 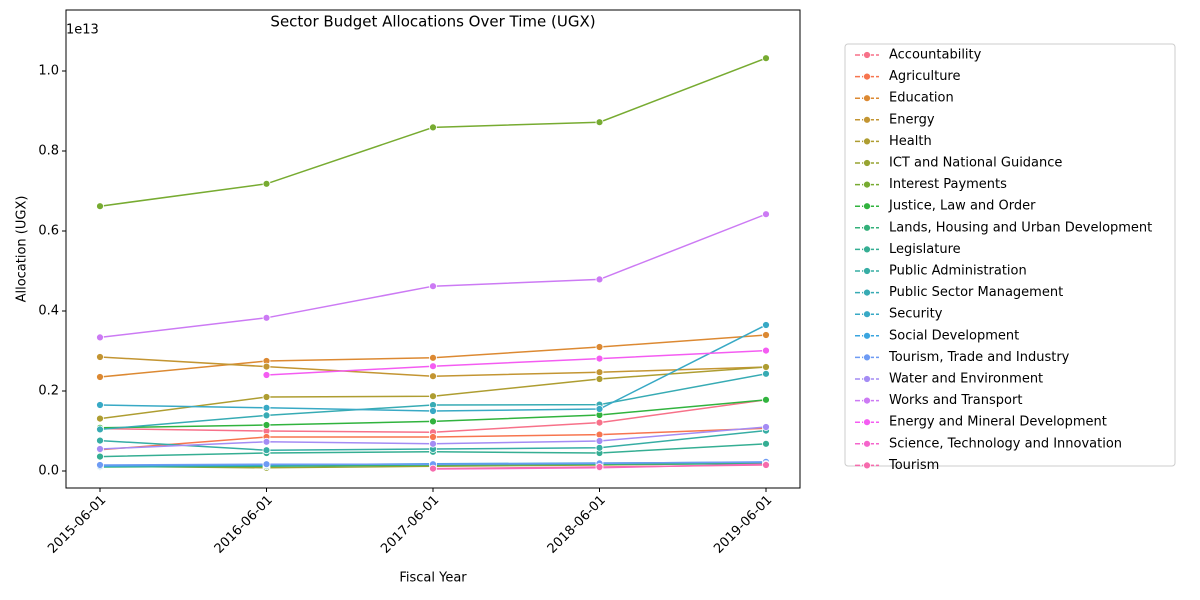 I want to click on y-tick-label: 0.0, so click(x=48, y=471).